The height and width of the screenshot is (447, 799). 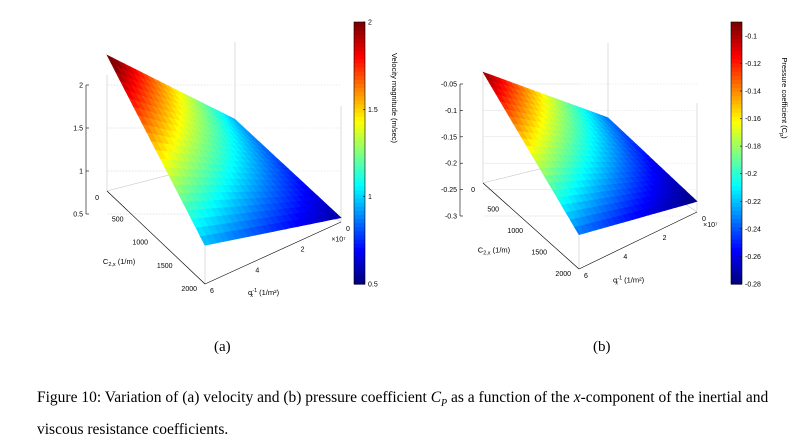 I want to click on colorbar-tick-label: -0.22, so click(x=753, y=202).